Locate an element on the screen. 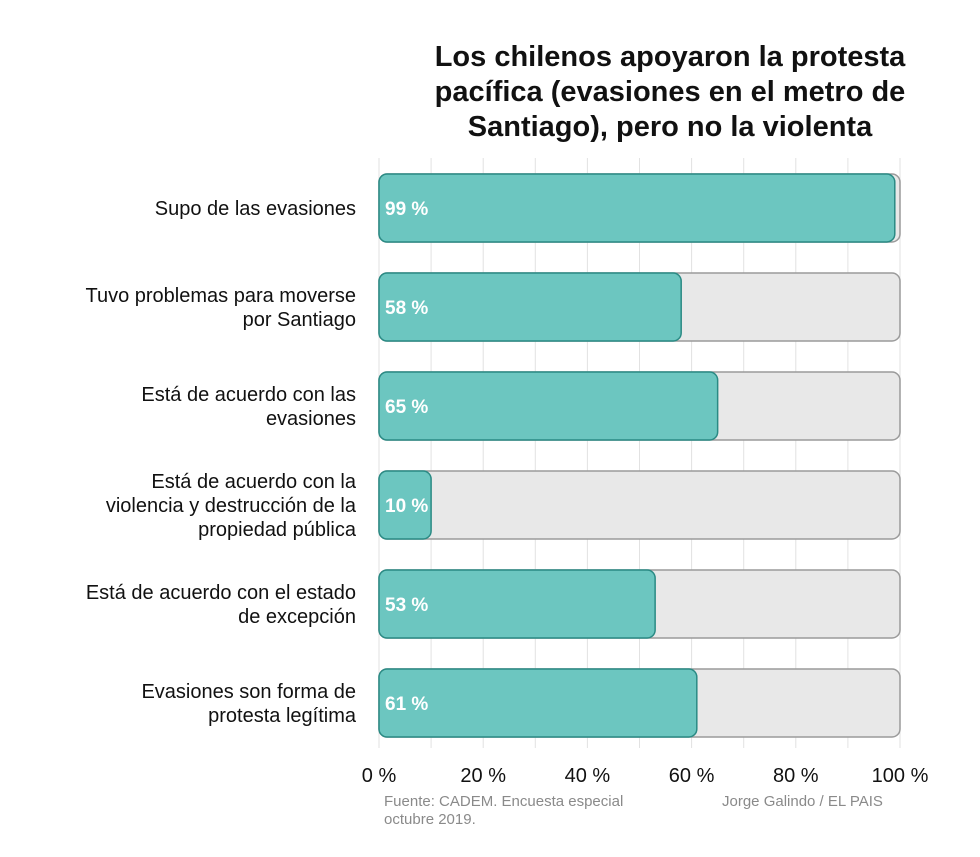 This screenshot has height=857, width=980. bar-value-label: 65 % is located at coordinates (406, 407).